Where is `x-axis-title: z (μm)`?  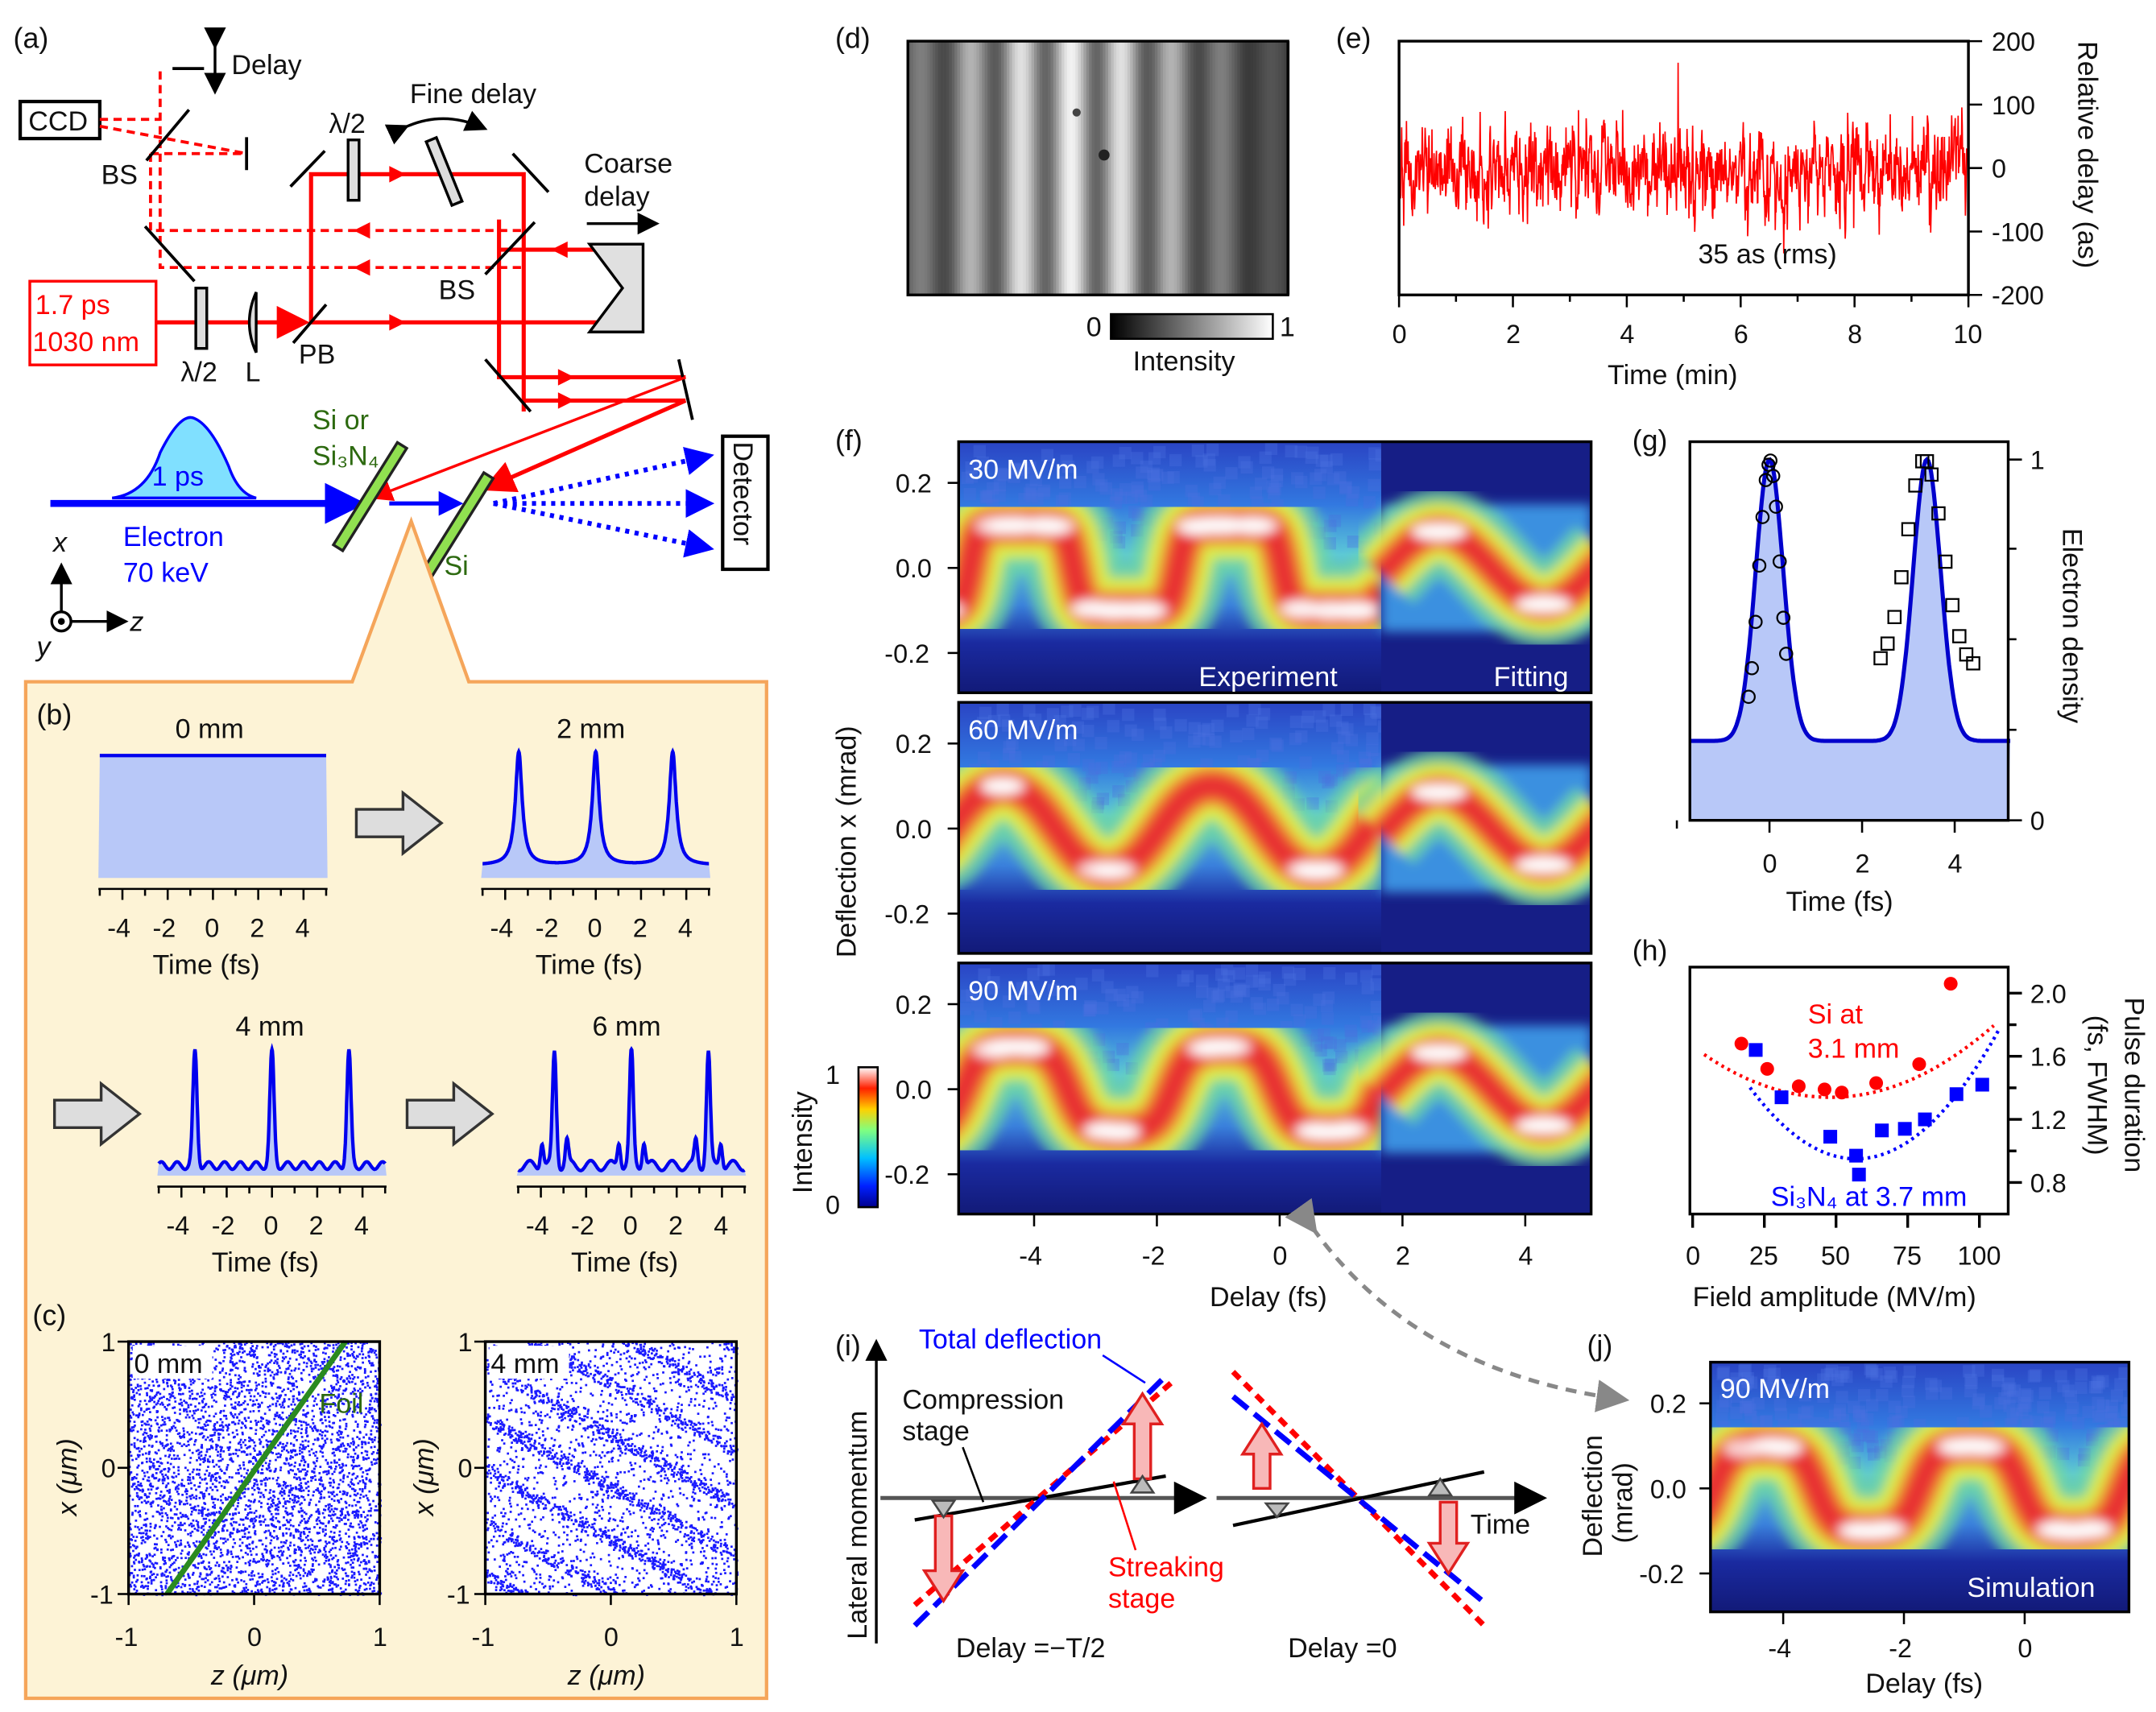 x-axis-title: z (μm) is located at coordinates (249, 1675).